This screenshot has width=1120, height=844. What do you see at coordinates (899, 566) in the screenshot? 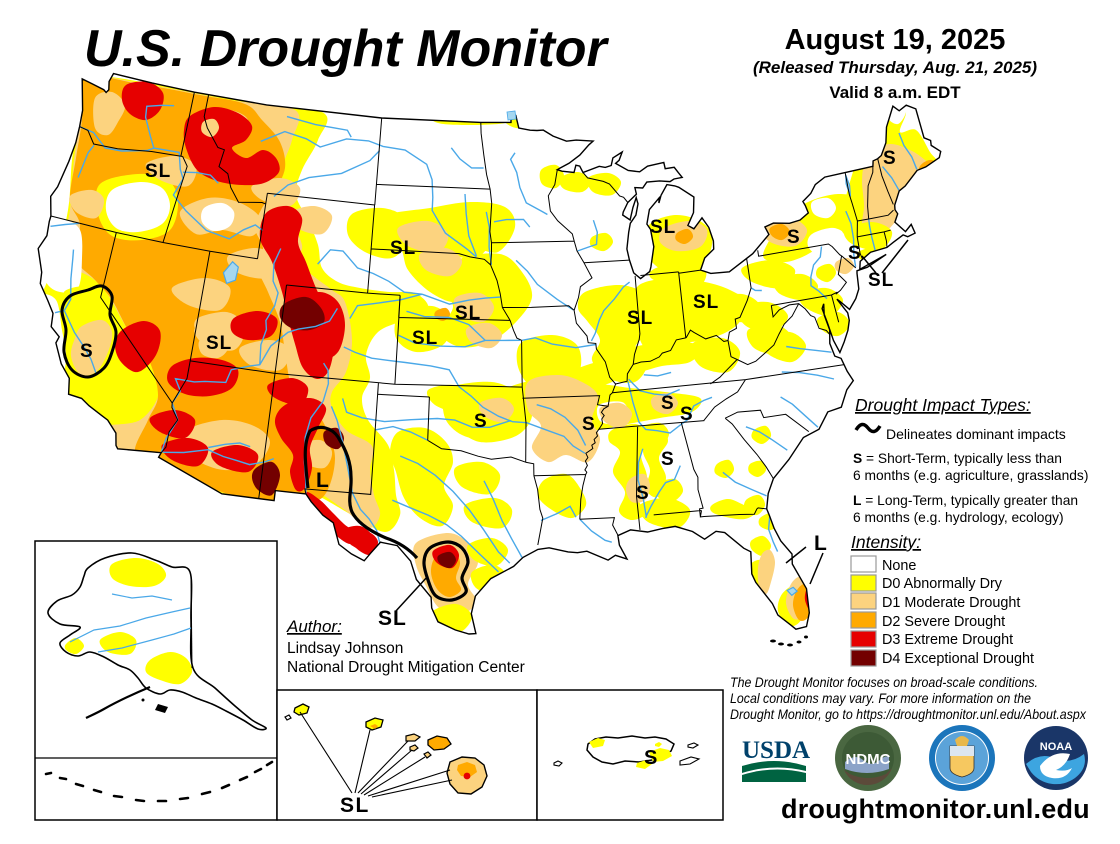
I see `svg-text: None` at bounding box center [899, 566].